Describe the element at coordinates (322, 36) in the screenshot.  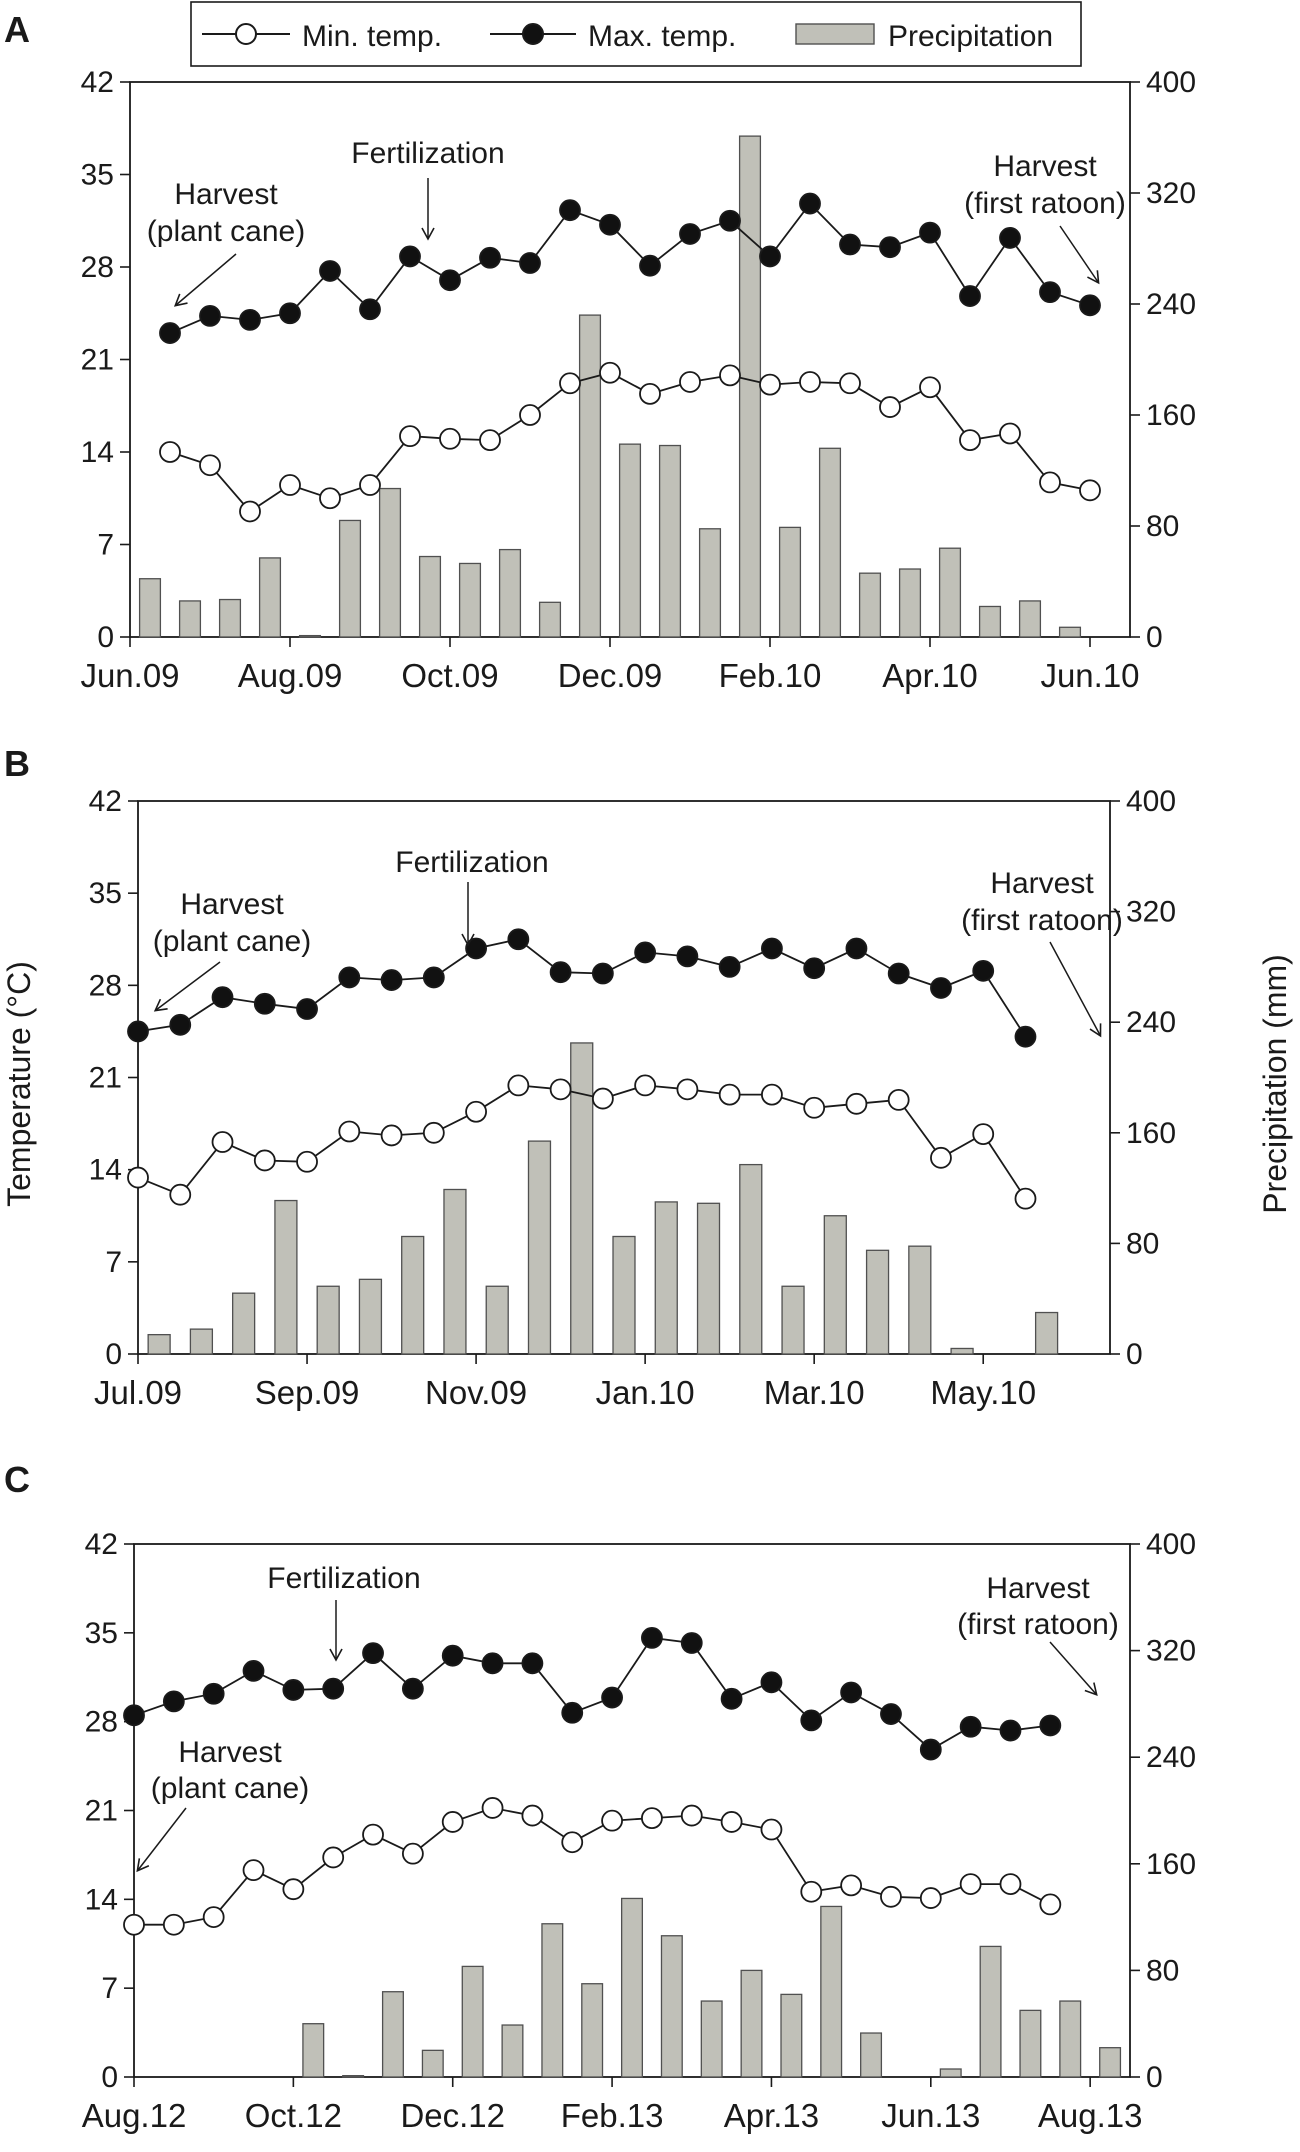
I see `legend-item-min-temp: Min. temp.` at that location.